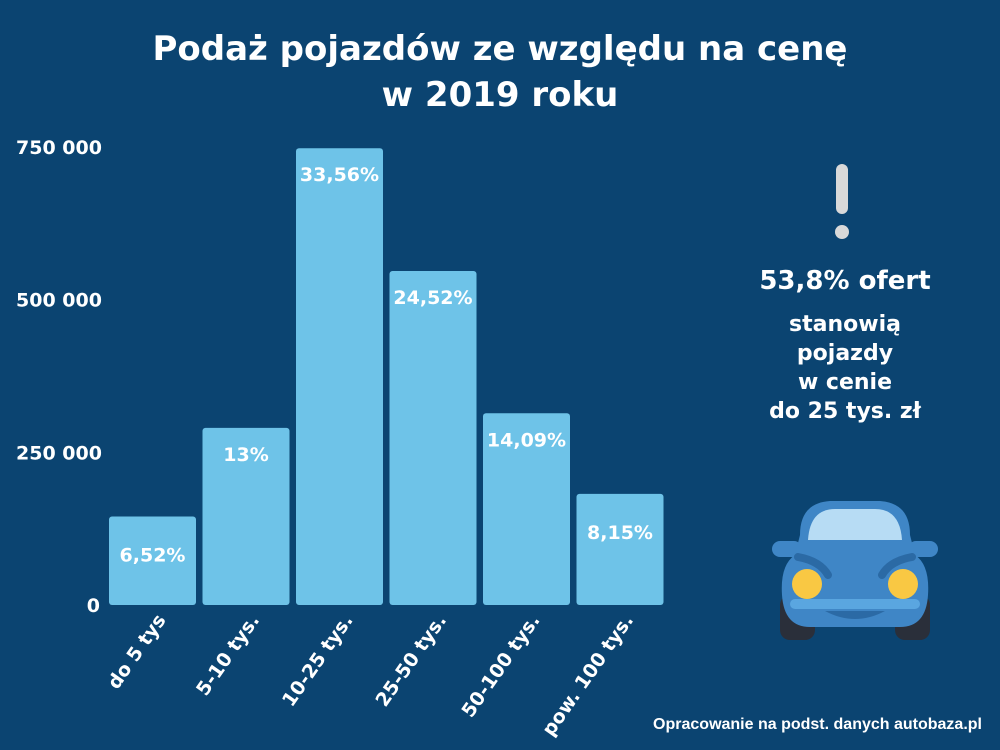 The image size is (1000, 750). Describe the element at coordinates (59, 301) in the screenshot. I see `y-tick-label: 500 000` at that location.